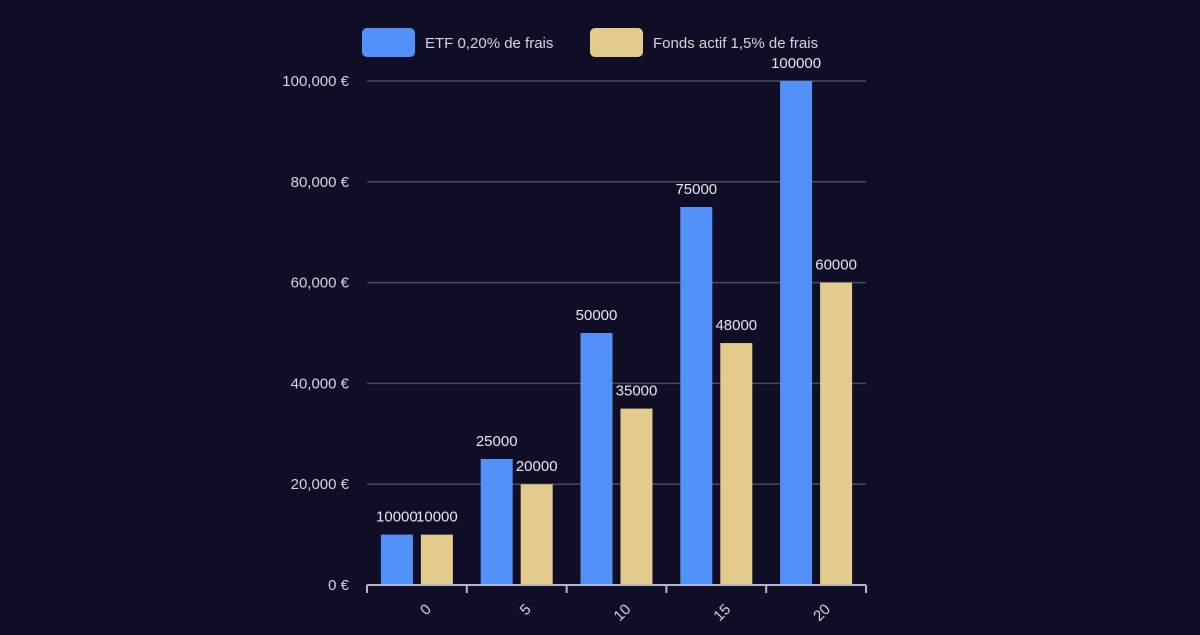 The width and height of the screenshot is (1200, 635). Describe the element at coordinates (735, 43) in the screenshot. I see `legend-label: Fonds actif 1,5% de frais` at that location.